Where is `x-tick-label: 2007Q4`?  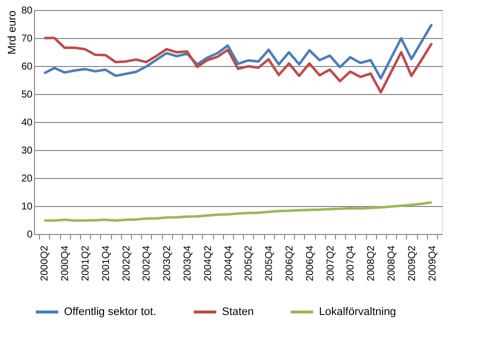 x-tick-label: 2007Q4 is located at coordinates (351, 263).